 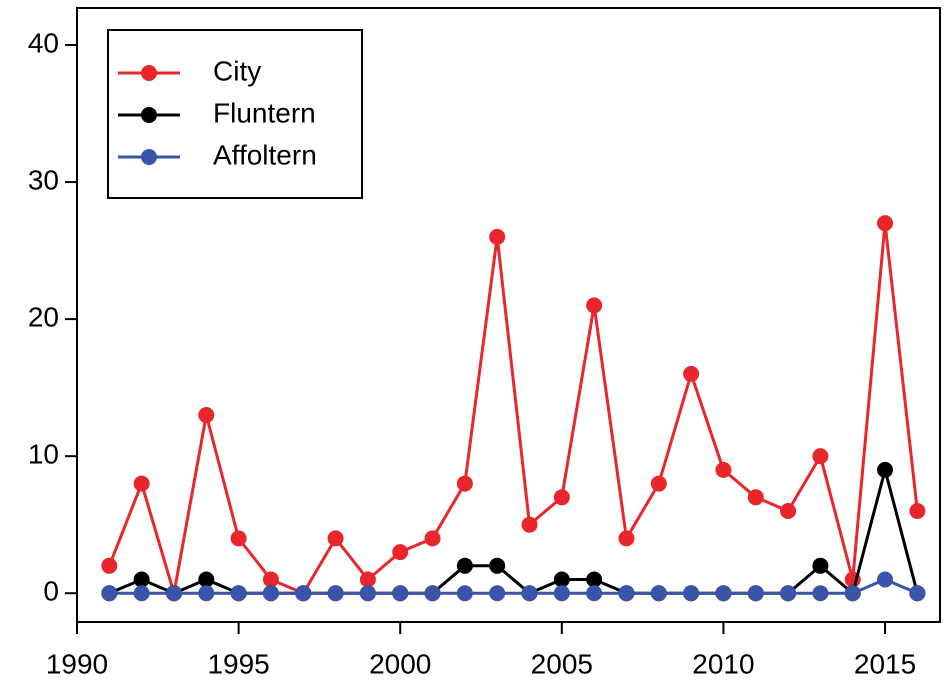 I want to click on x-tick-label: 2005, so click(x=562, y=663).